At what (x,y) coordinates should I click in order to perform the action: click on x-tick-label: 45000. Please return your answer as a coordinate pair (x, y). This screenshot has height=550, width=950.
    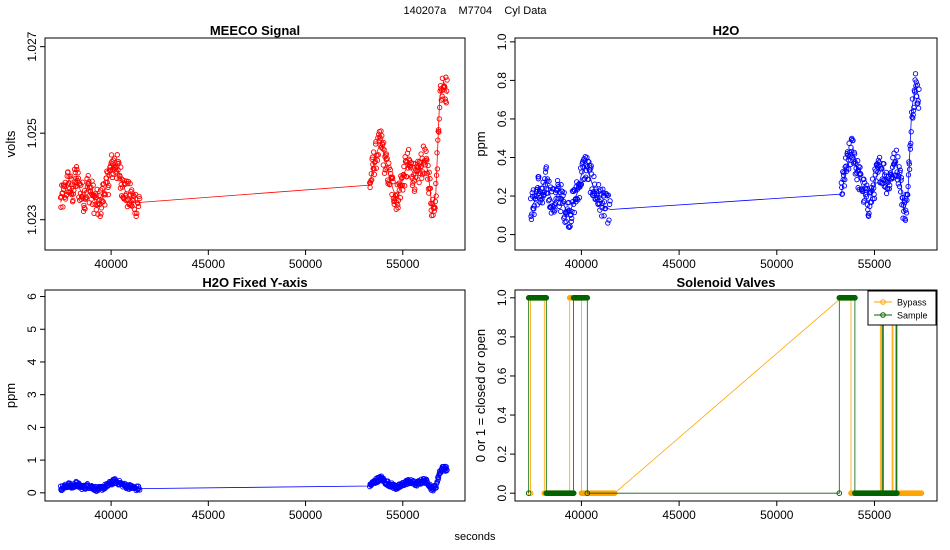
    Looking at the image, I should click on (209, 515).